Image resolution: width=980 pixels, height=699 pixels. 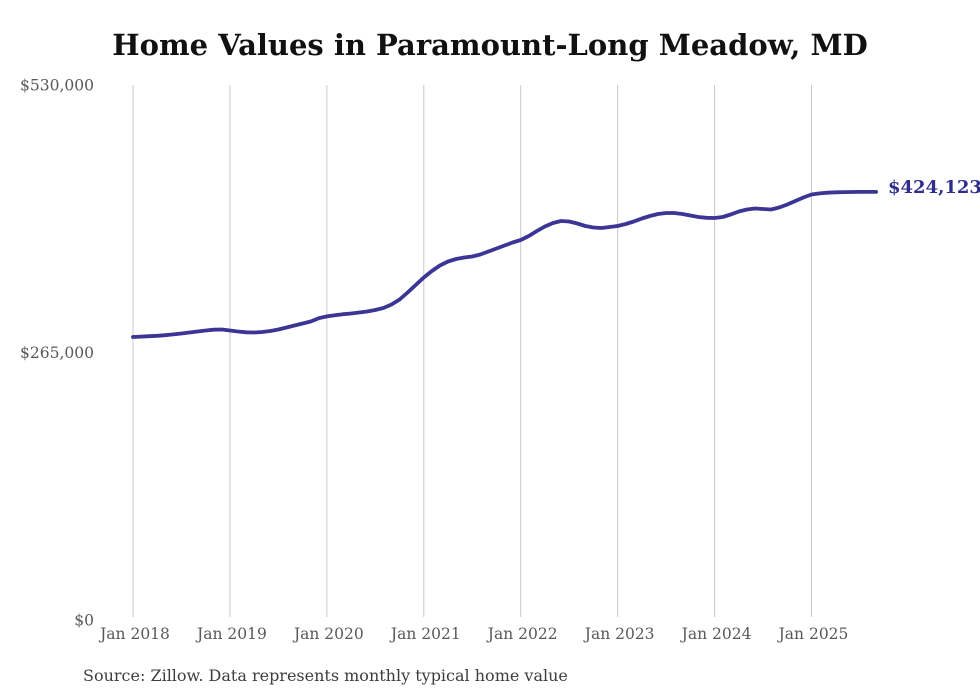 What do you see at coordinates (522, 634) in the screenshot?
I see `x-axis-tick-label: Jan 2022` at bounding box center [522, 634].